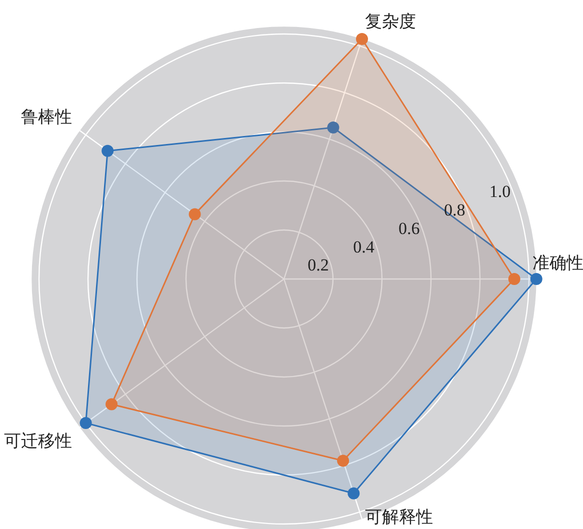 The width and height of the screenshot is (583, 529). I want to click on y-tick-label: 0.4, so click(364, 246).